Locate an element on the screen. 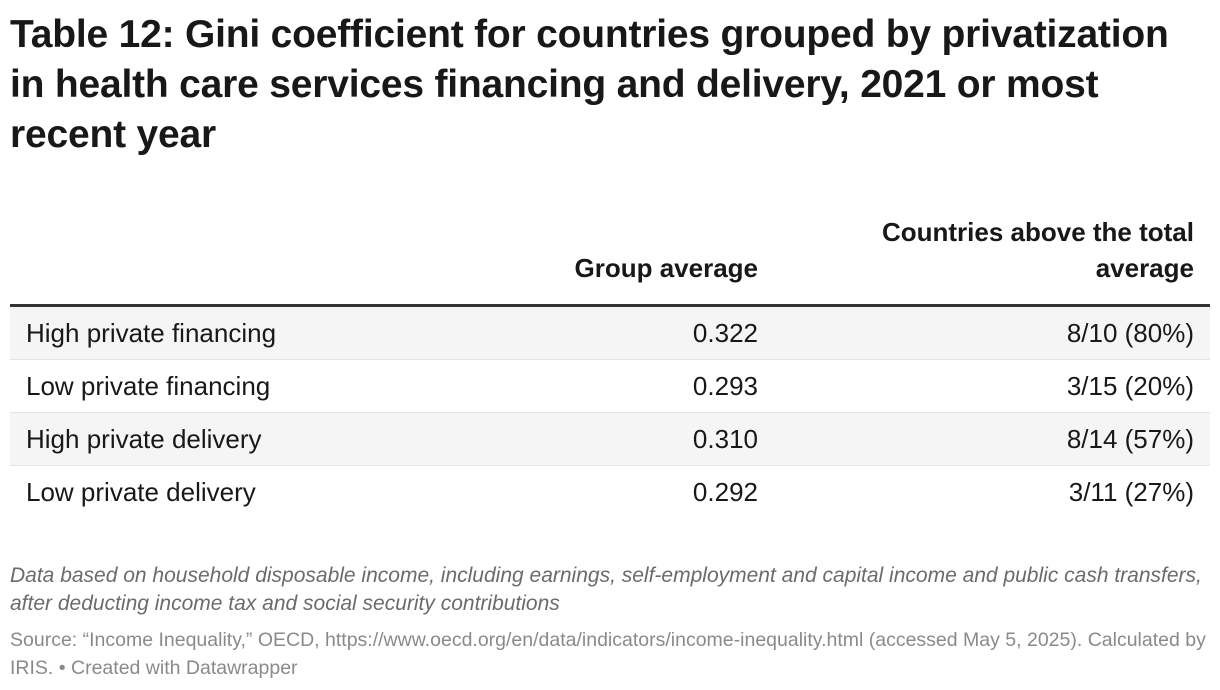 The height and width of the screenshot is (690, 1220). countries-above-cell: 8/14 (57%) is located at coordinates (1130, 439).